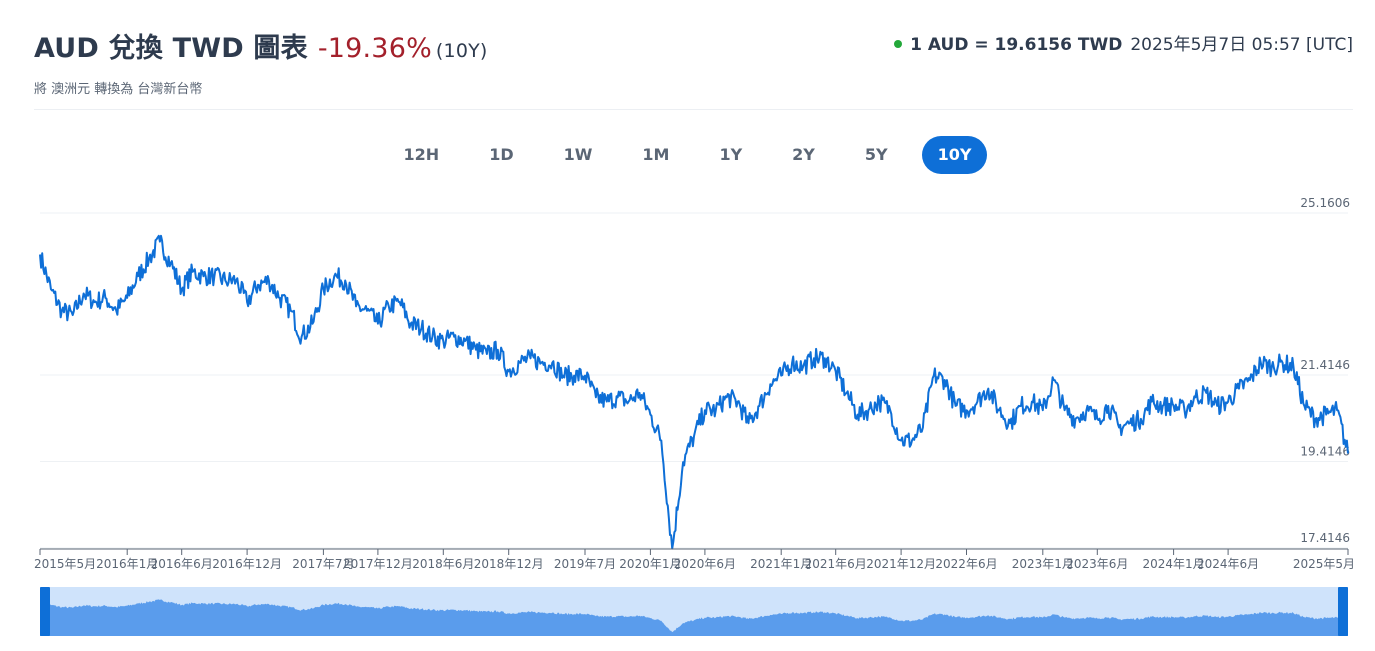  Describe the element at coordinates (731, 154) in the screenshot. I see `range-button-1y: 1Y` at that location.